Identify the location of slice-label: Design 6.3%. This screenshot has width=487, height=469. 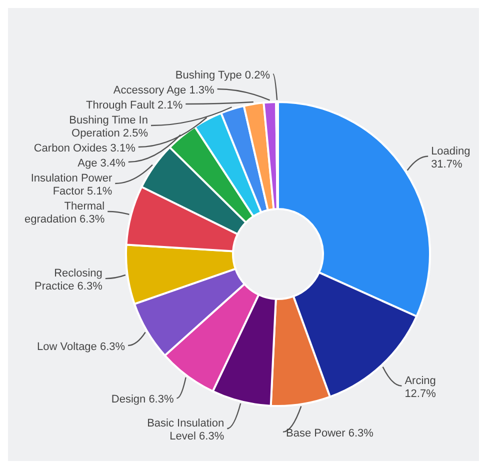
(142, 400).